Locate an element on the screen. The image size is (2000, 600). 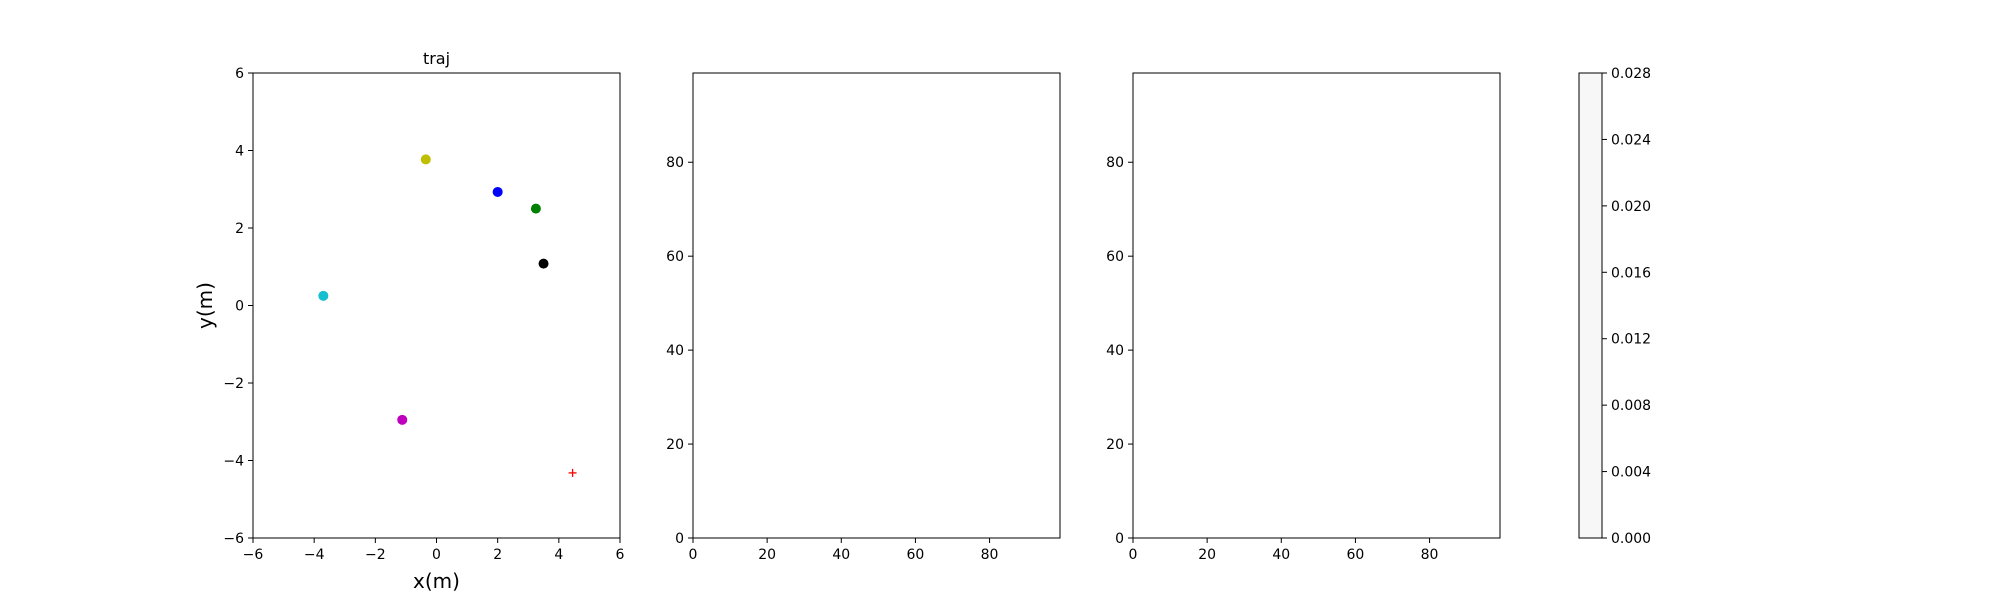
map1-xtick-label: 40 is located at coordinates (841, 555).